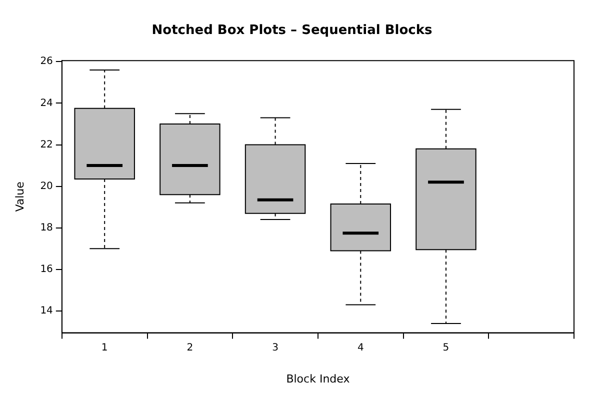 This screenshot has width=599, height=400. What do you see at coordinates (46, 311) in the screenshot?
I see `y-tick-label: 14` at bounding box center [46, 311].